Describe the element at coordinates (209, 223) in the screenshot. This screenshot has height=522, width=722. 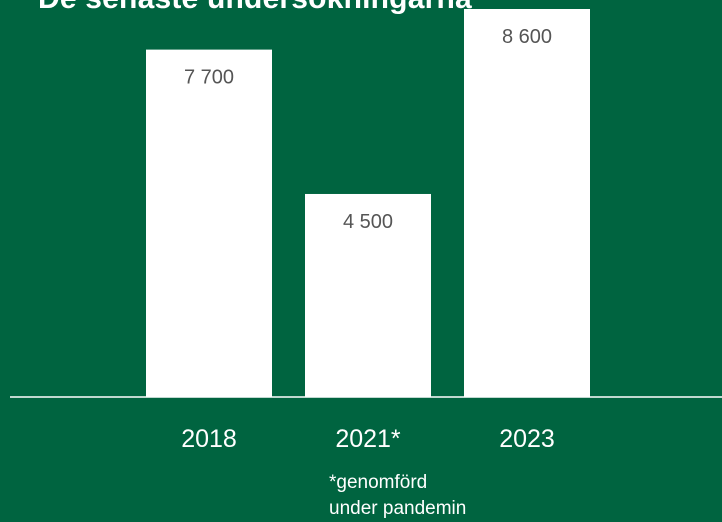
I see `bar-2018` at that location.